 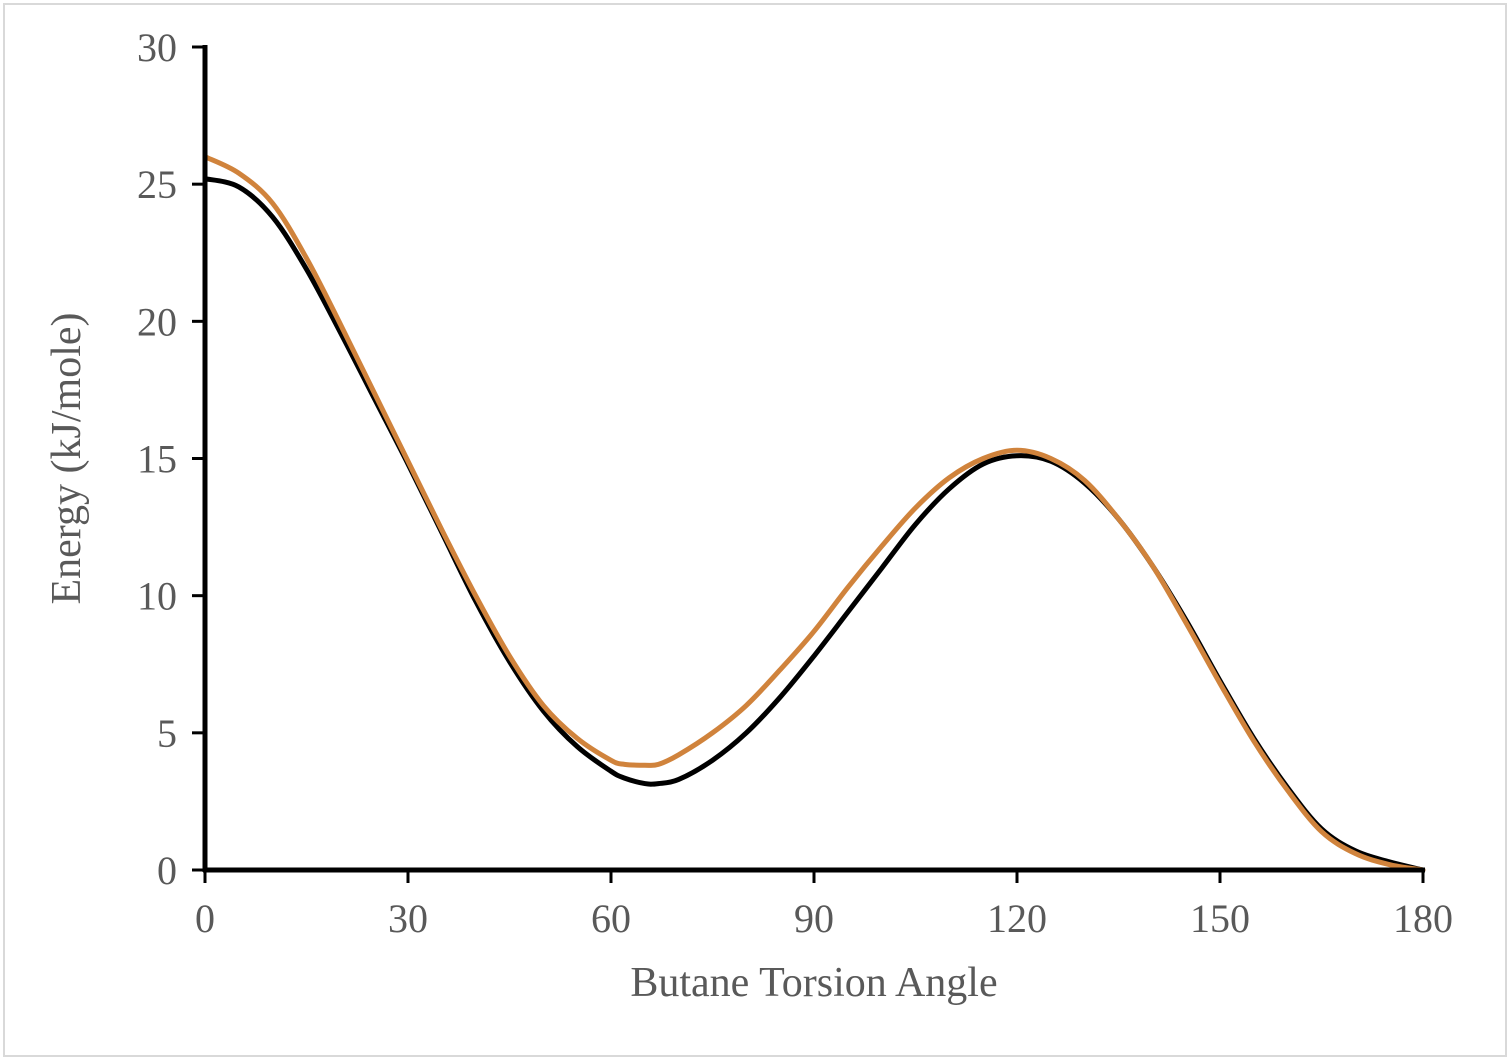 What do you see at coordinates (157, 459) in the screenshot?
I see `y-tick-label: 15` at bounding box center [157, 459].